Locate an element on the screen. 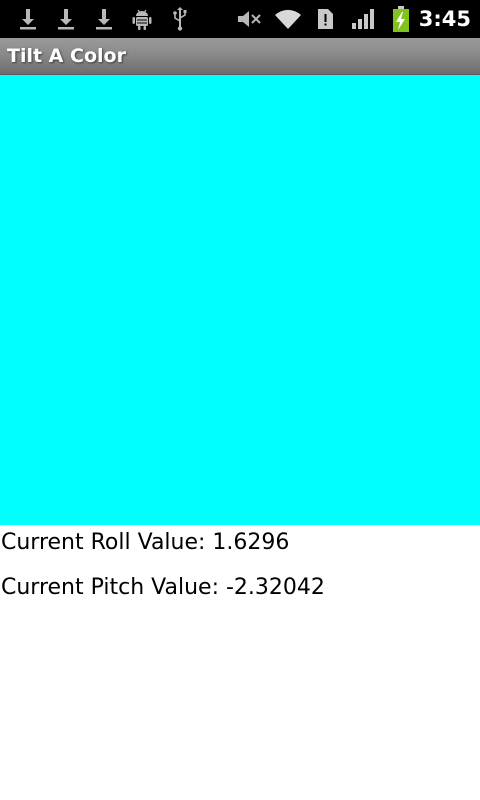  pitch-value-label: Current Pitch Value: -2.32042 is located at coordinates (163, 587).